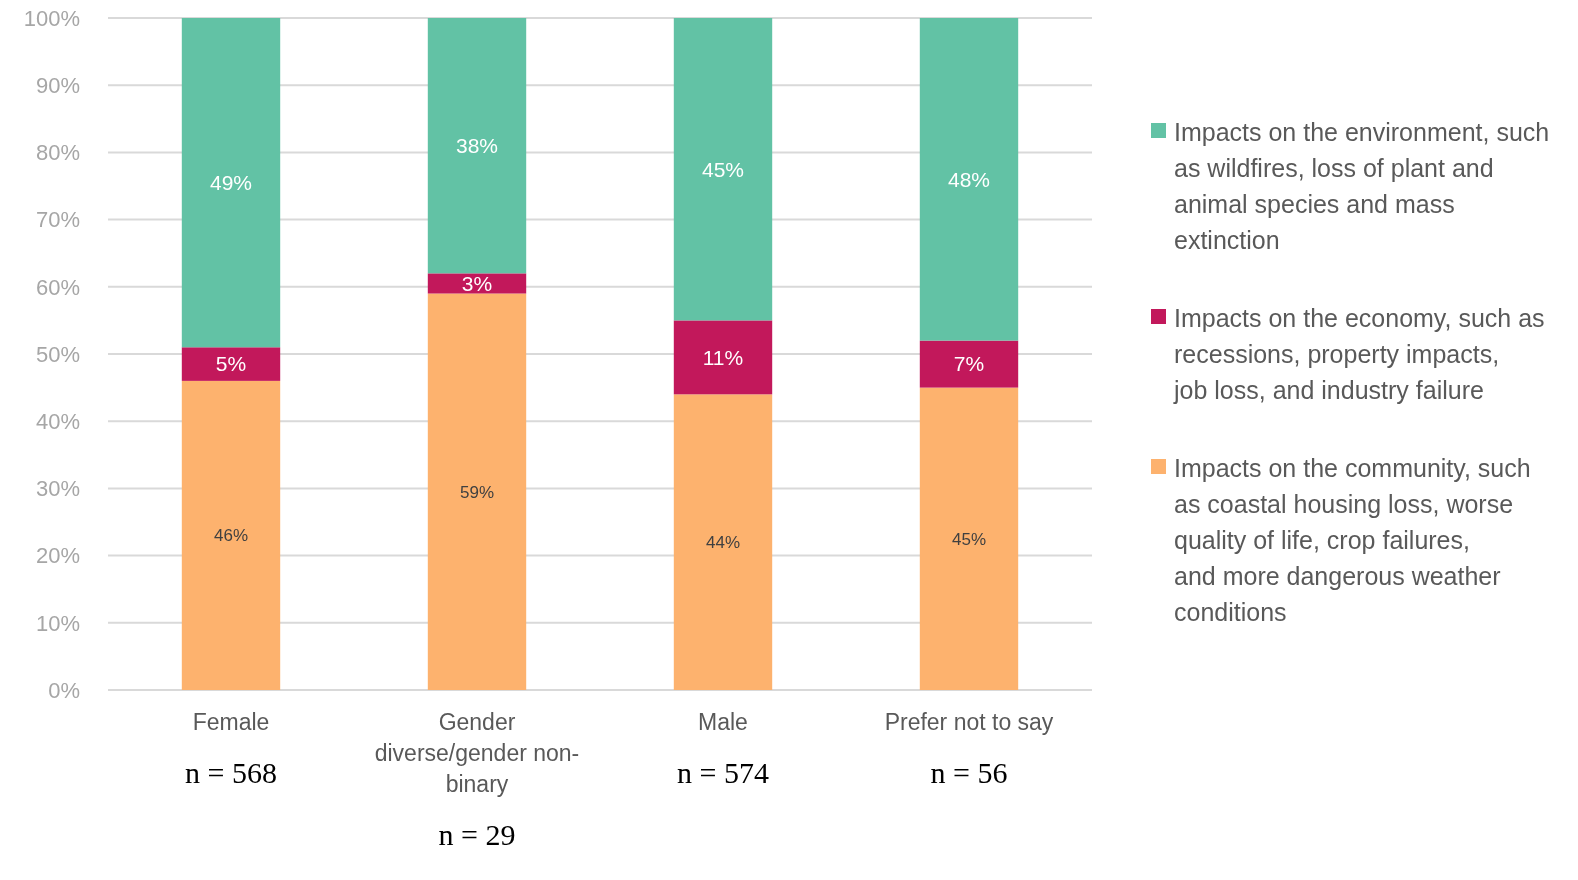 This screenshot has height=880, width=1578. I want to click on y-tick-label: 60%, so click(57, 287).